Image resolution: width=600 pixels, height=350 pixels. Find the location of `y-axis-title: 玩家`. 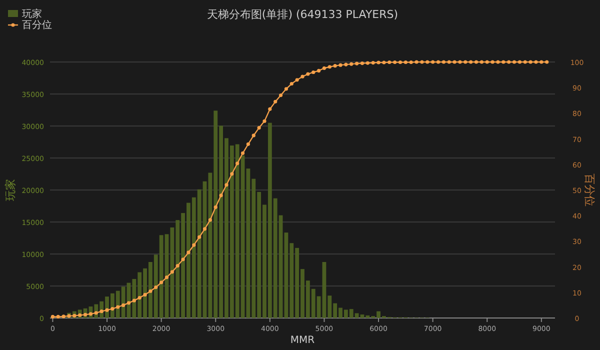

y-axis-title: 玩家 is located at coordinates (10, 190).